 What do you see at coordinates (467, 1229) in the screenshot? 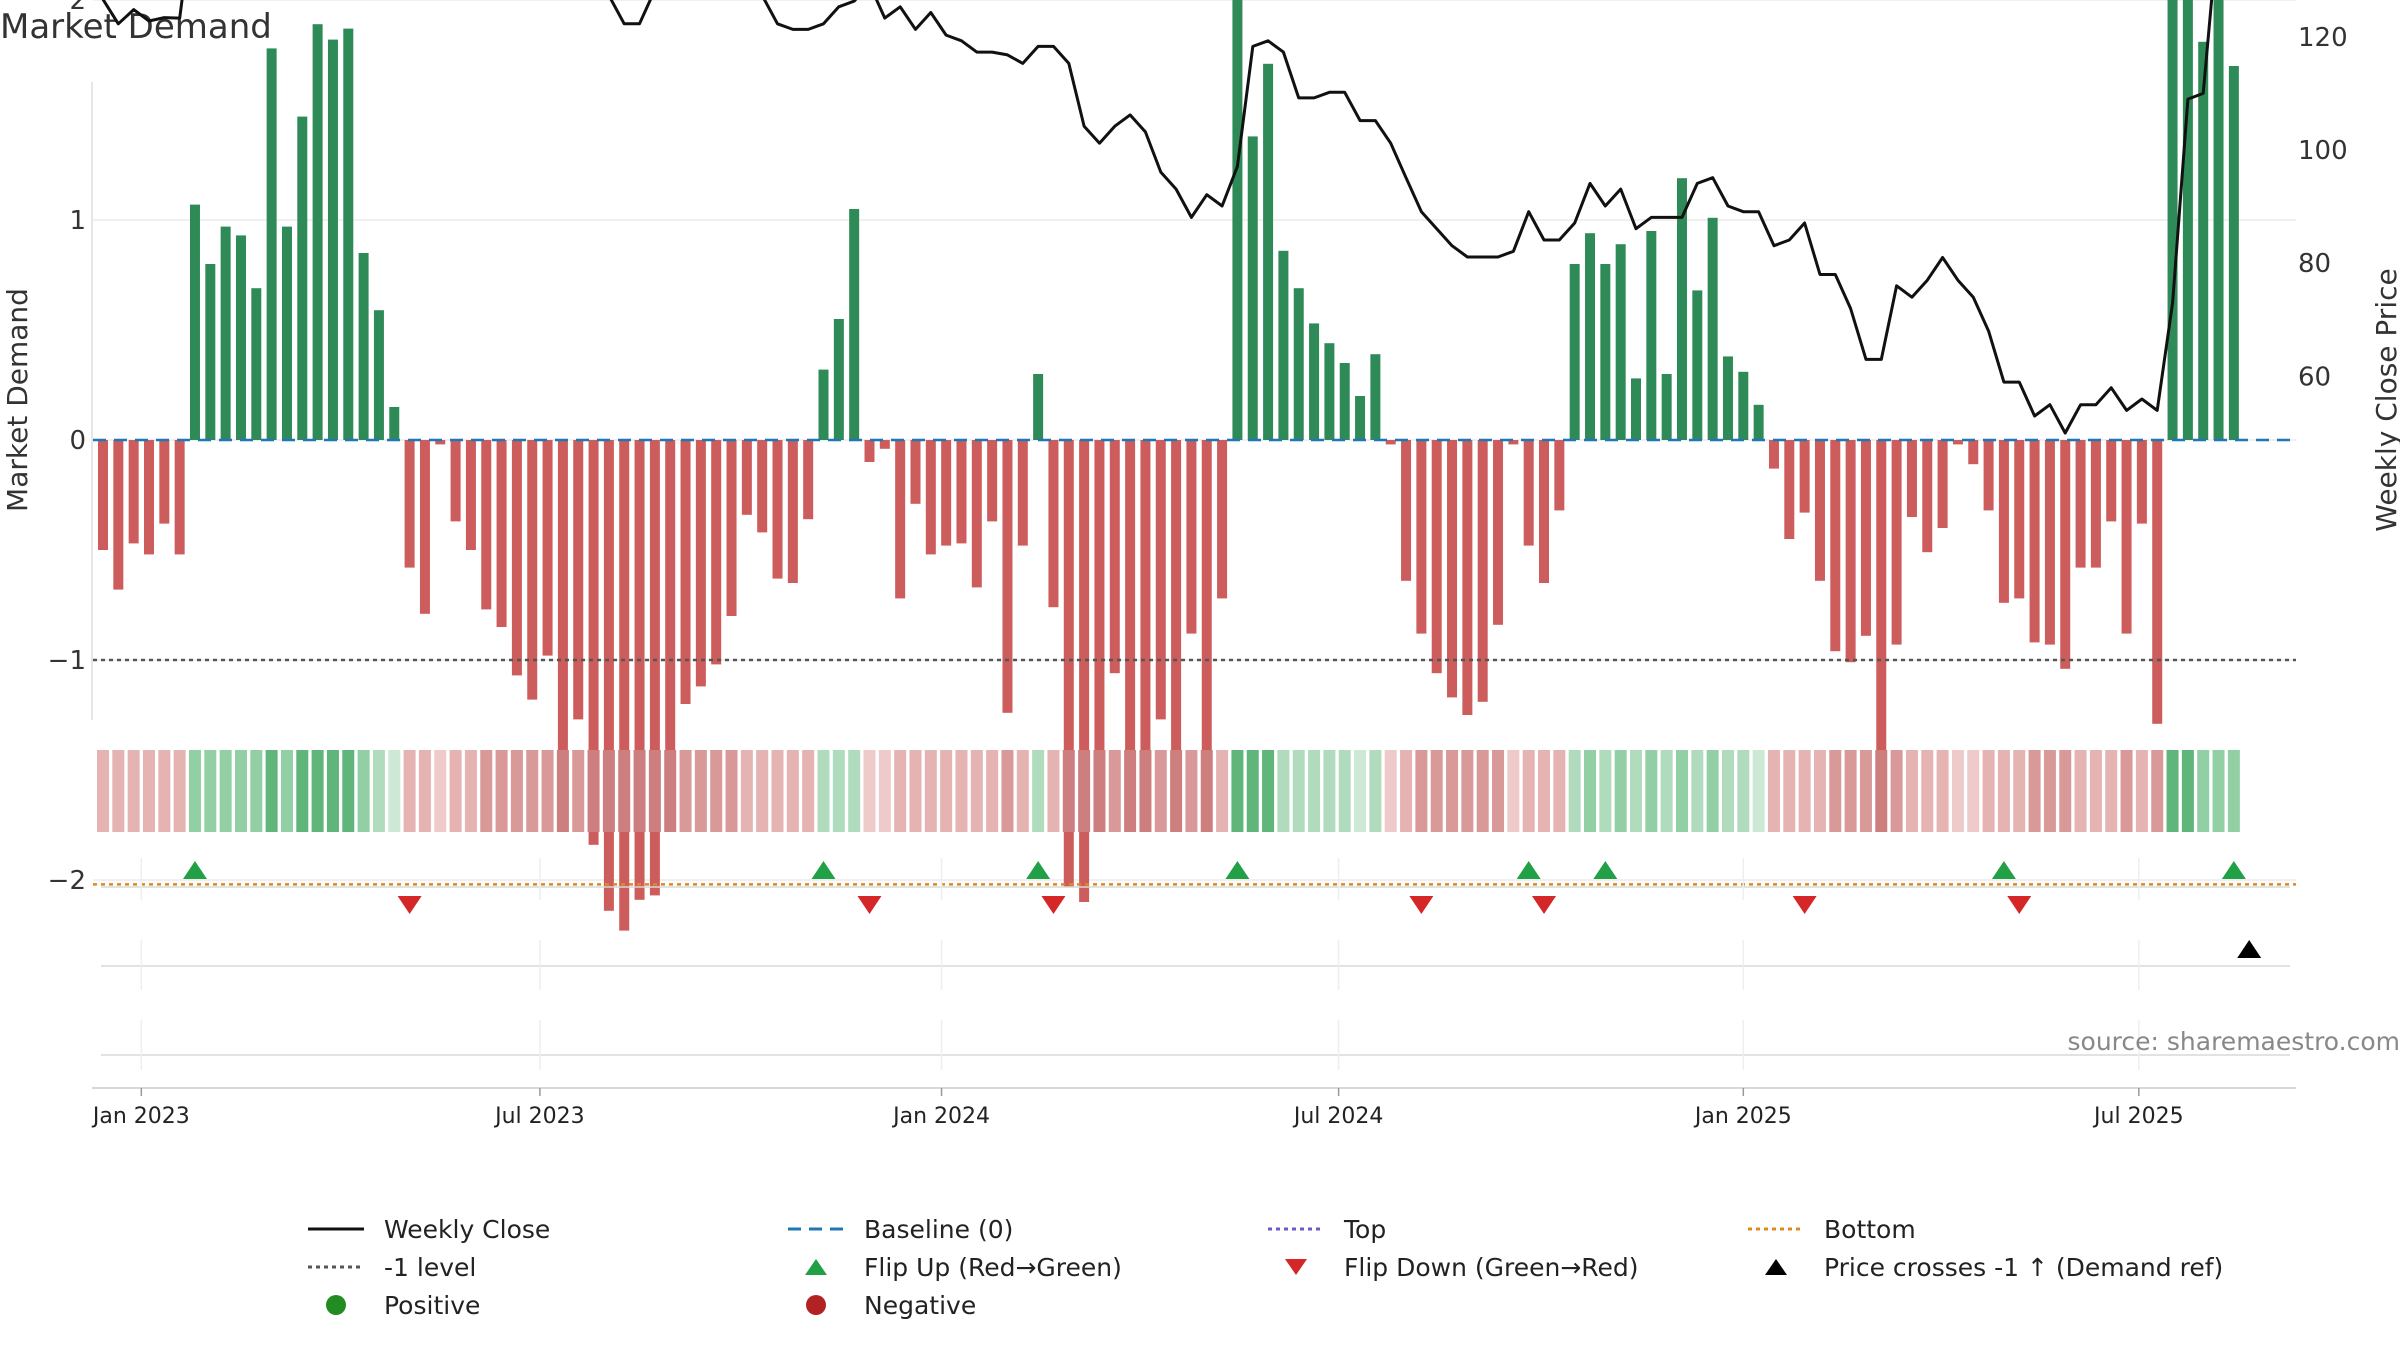
I see `legend-label: Weekly Close` at bounding box center [467, 1229].